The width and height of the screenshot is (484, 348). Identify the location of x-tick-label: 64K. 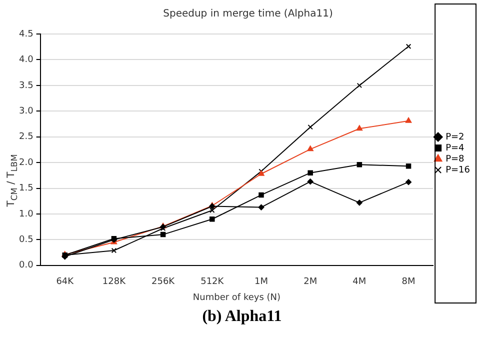
(65, 282).